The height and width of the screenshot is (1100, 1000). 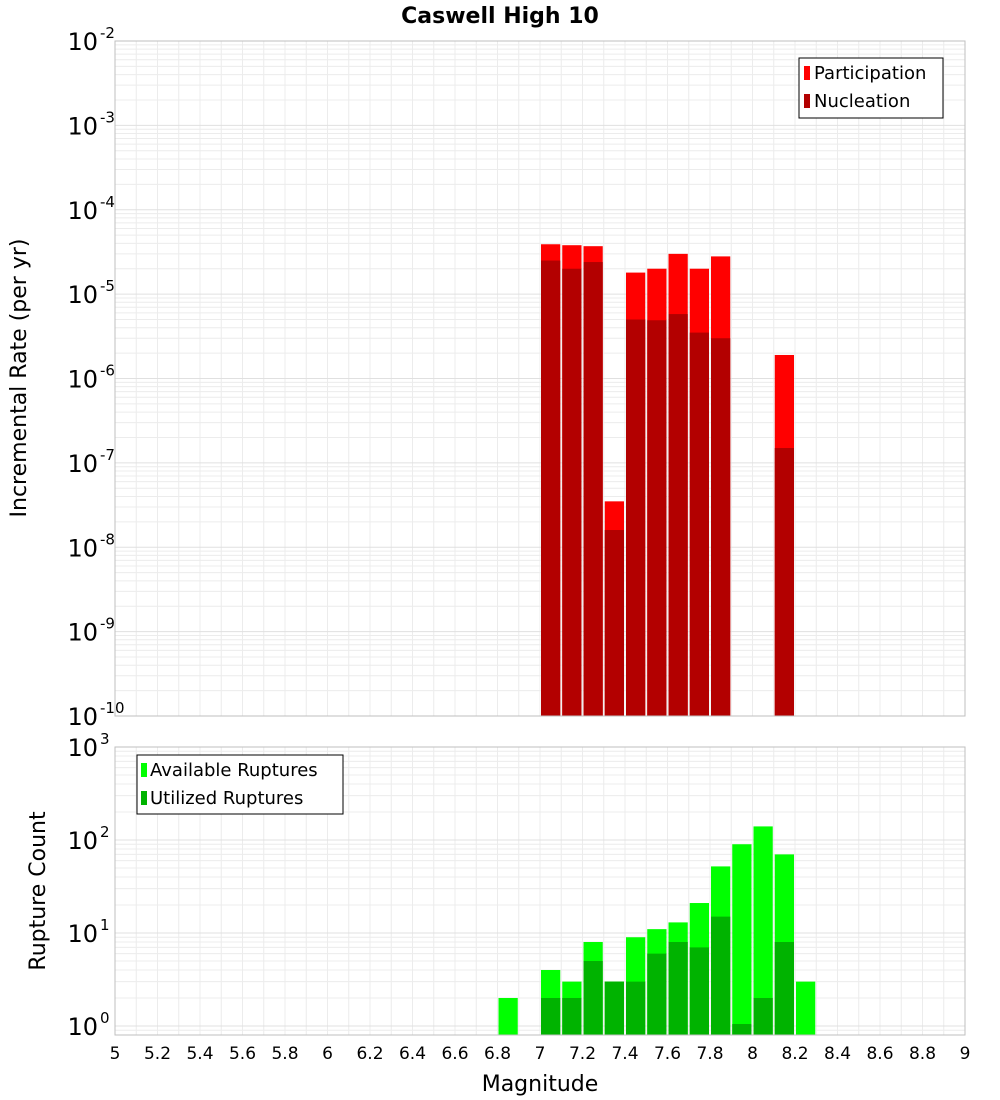 I want to click on legend-swatch-participation, so click(x=807, y=73).